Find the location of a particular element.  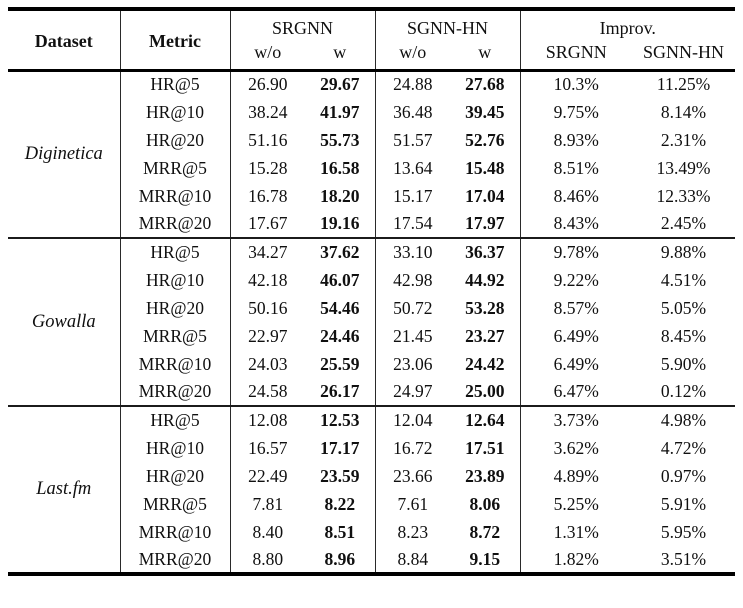

sgnn-hn-wo-cell: 17.54 is located at coordinates (413, 223).